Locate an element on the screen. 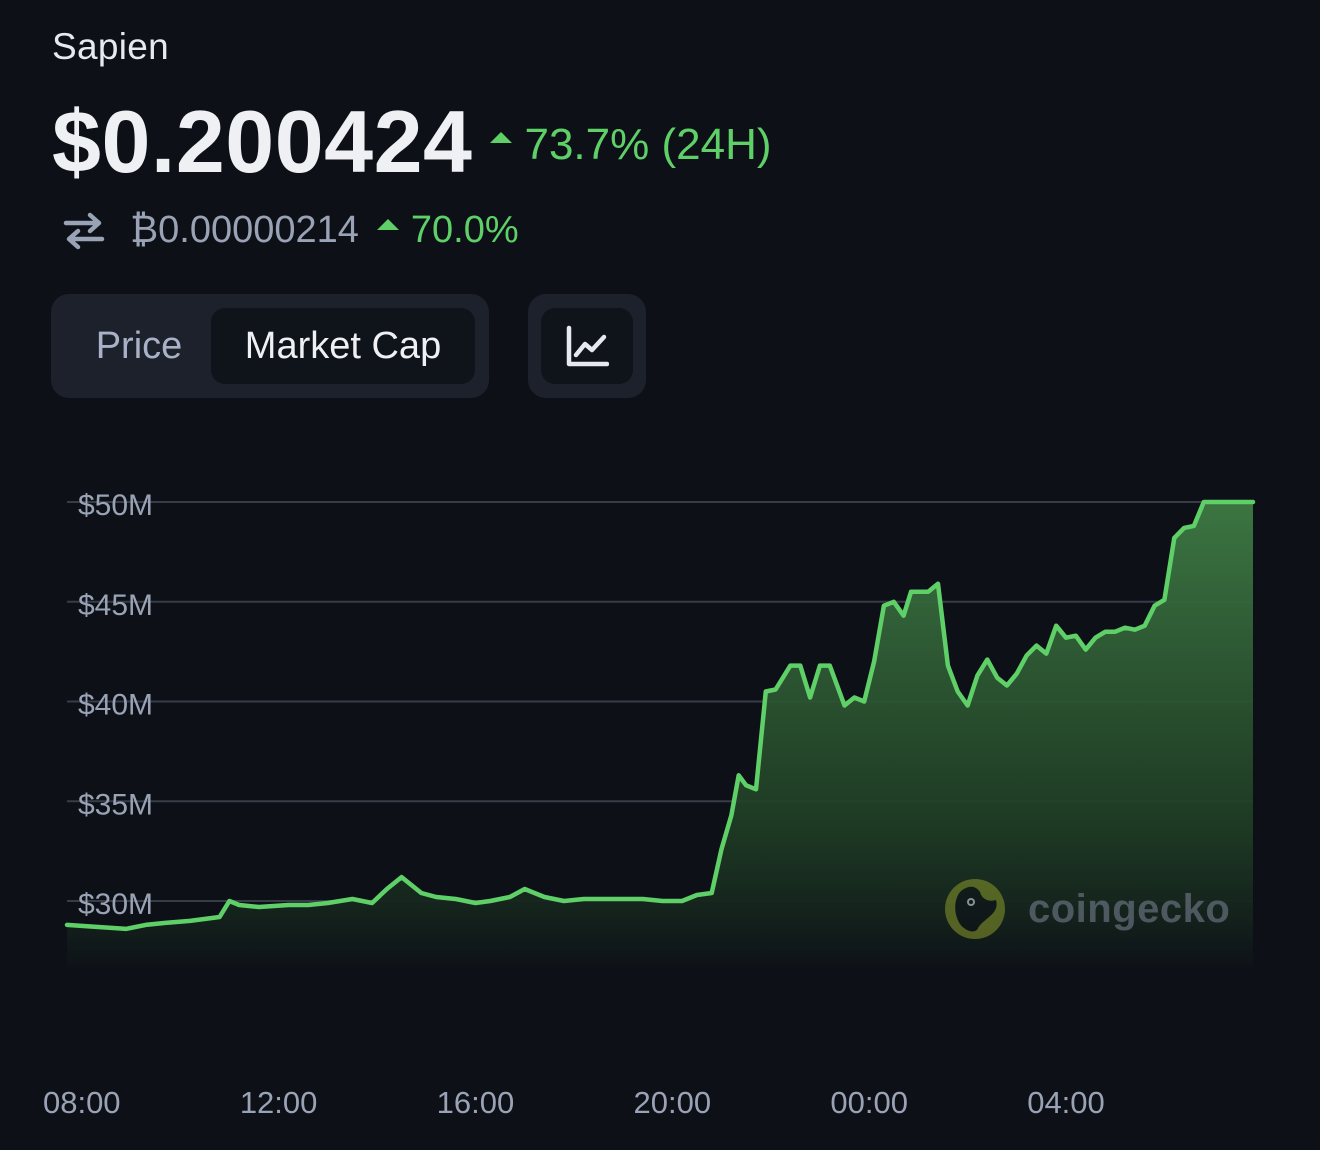 This screenshot has height=1150, width=1320. y-tick-label: $40M is located at coordinates (115, 705).